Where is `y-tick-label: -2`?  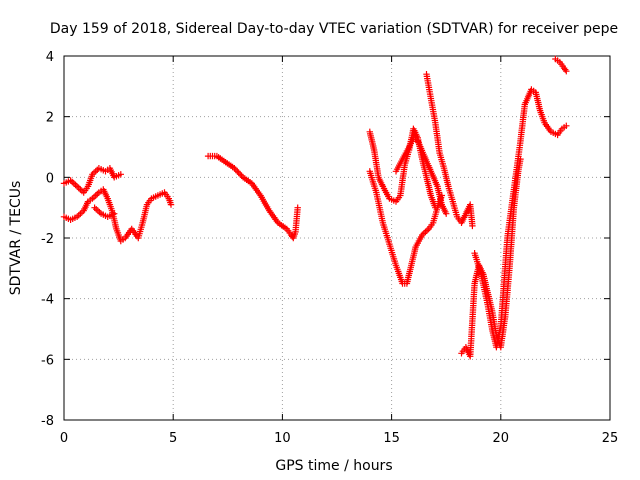 y-tick-label: -2 is located at coordinates (47, 239).